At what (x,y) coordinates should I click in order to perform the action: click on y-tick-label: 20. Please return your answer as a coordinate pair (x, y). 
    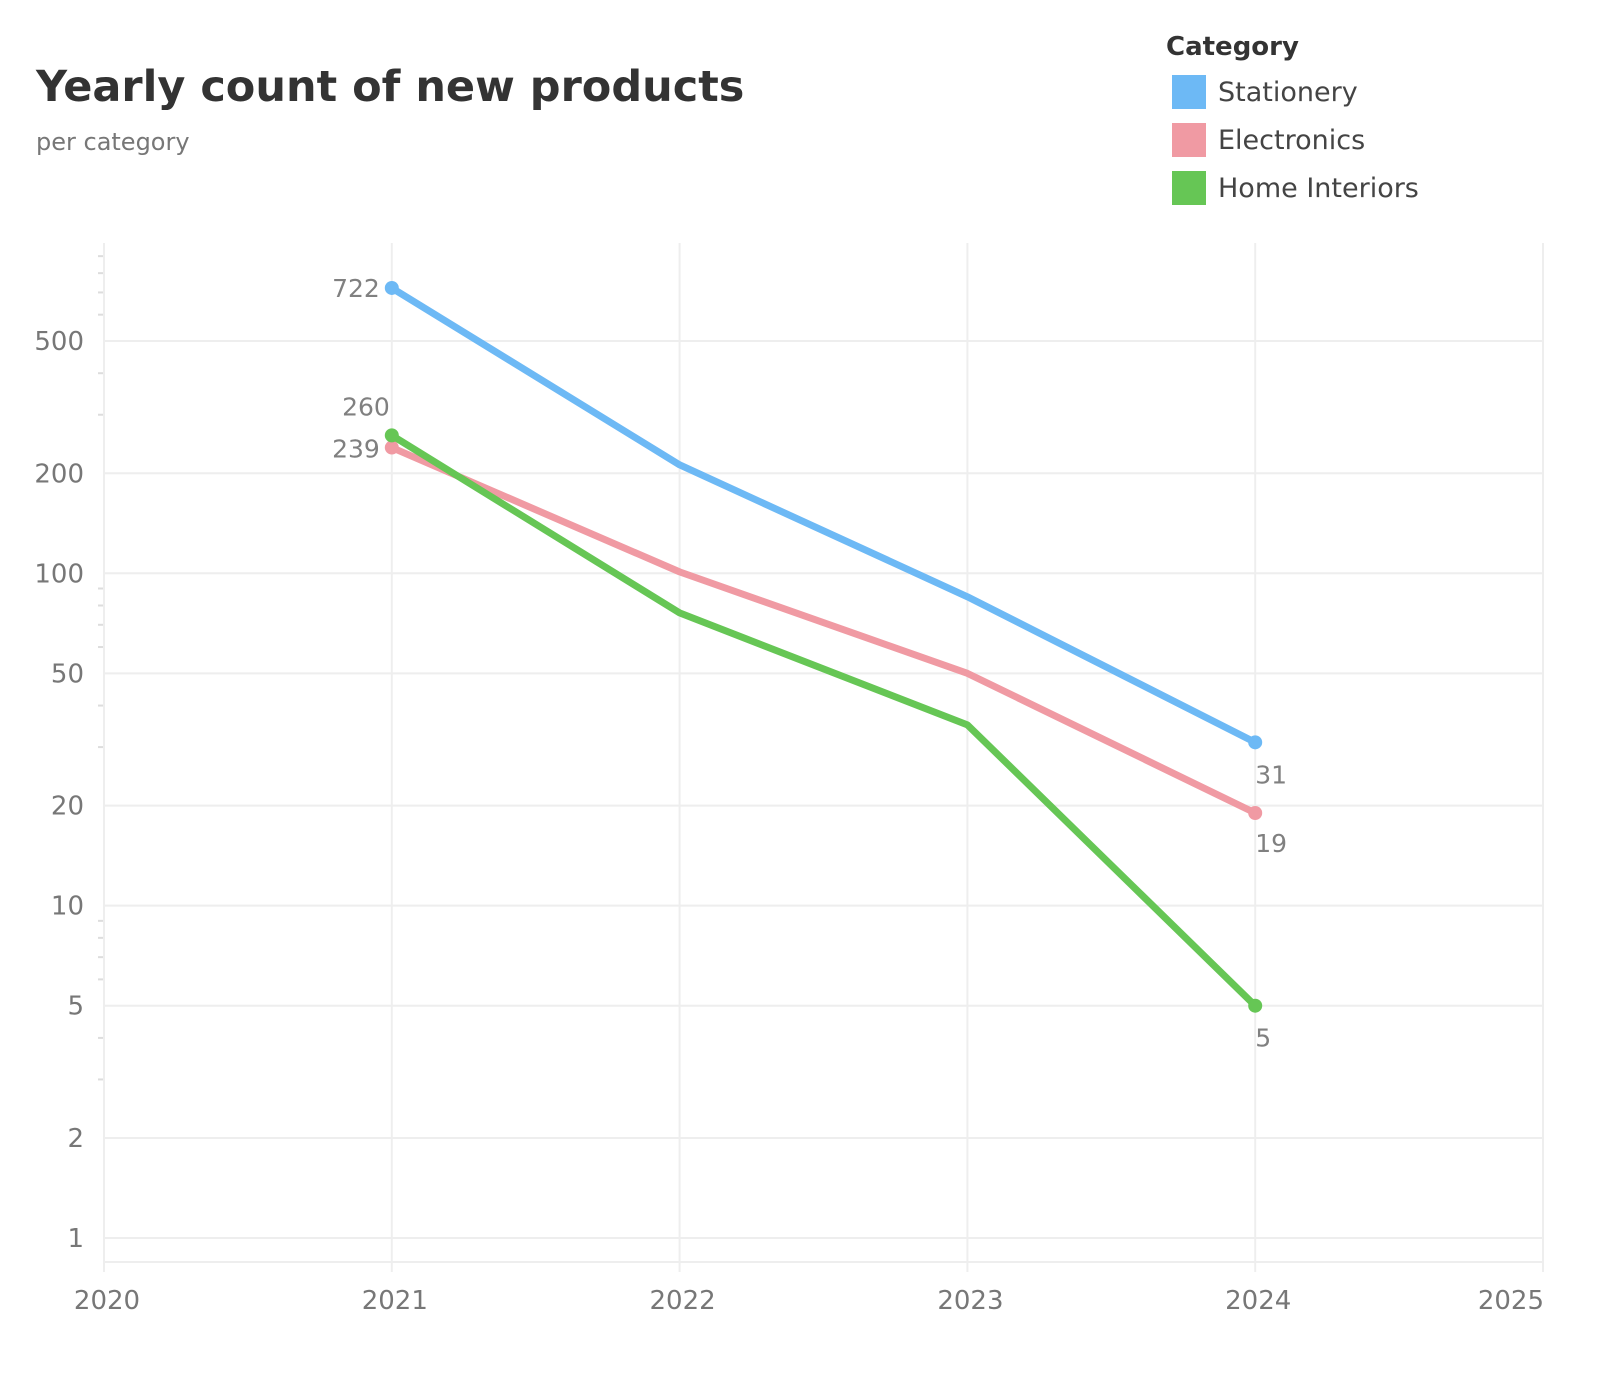
    Looking at the image, I should click on (67, 807).